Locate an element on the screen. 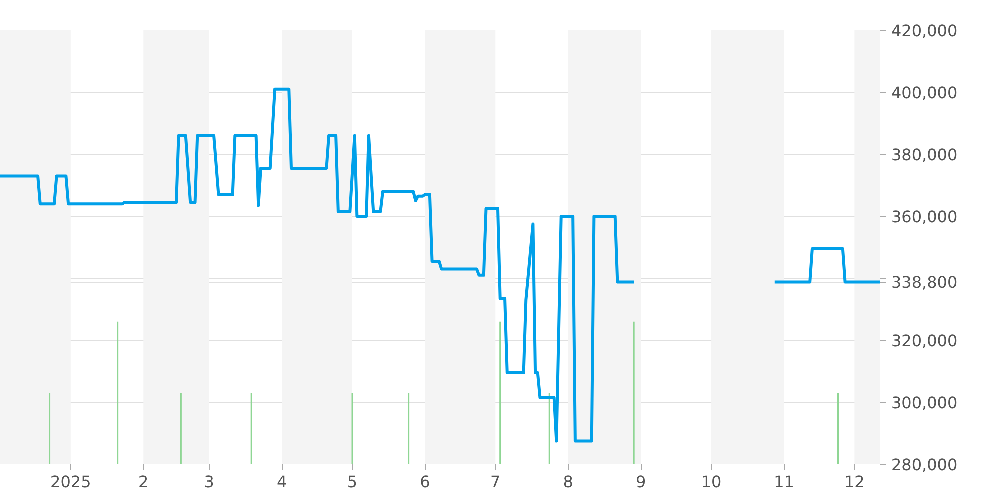 This screenshot has height=500, width=1000. y-tick-label: 400,000 is located at coordinates (925, 93).